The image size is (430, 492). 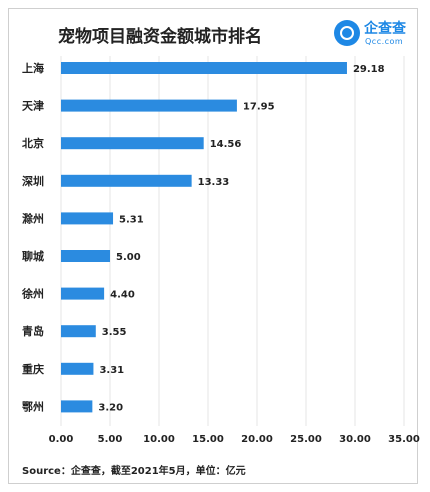 I want to click on value-label: 5.00, so click(x=128, y=257).